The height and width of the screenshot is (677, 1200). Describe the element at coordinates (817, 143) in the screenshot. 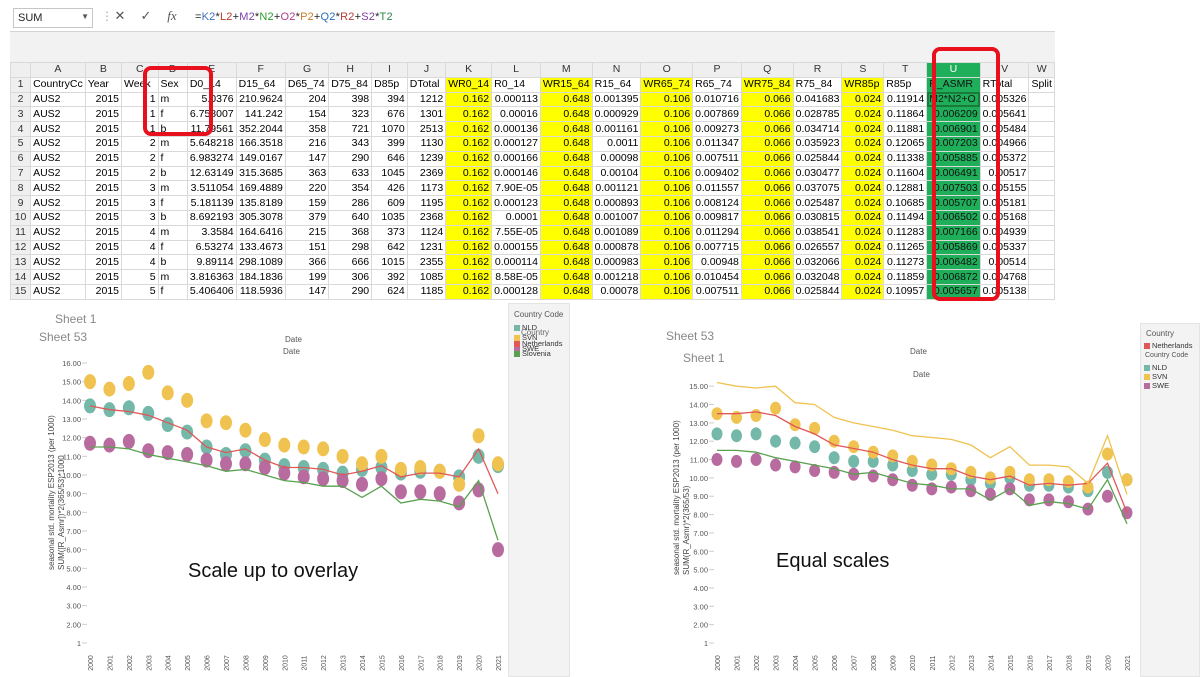

I see `table-cell: 0.035923` at that location.